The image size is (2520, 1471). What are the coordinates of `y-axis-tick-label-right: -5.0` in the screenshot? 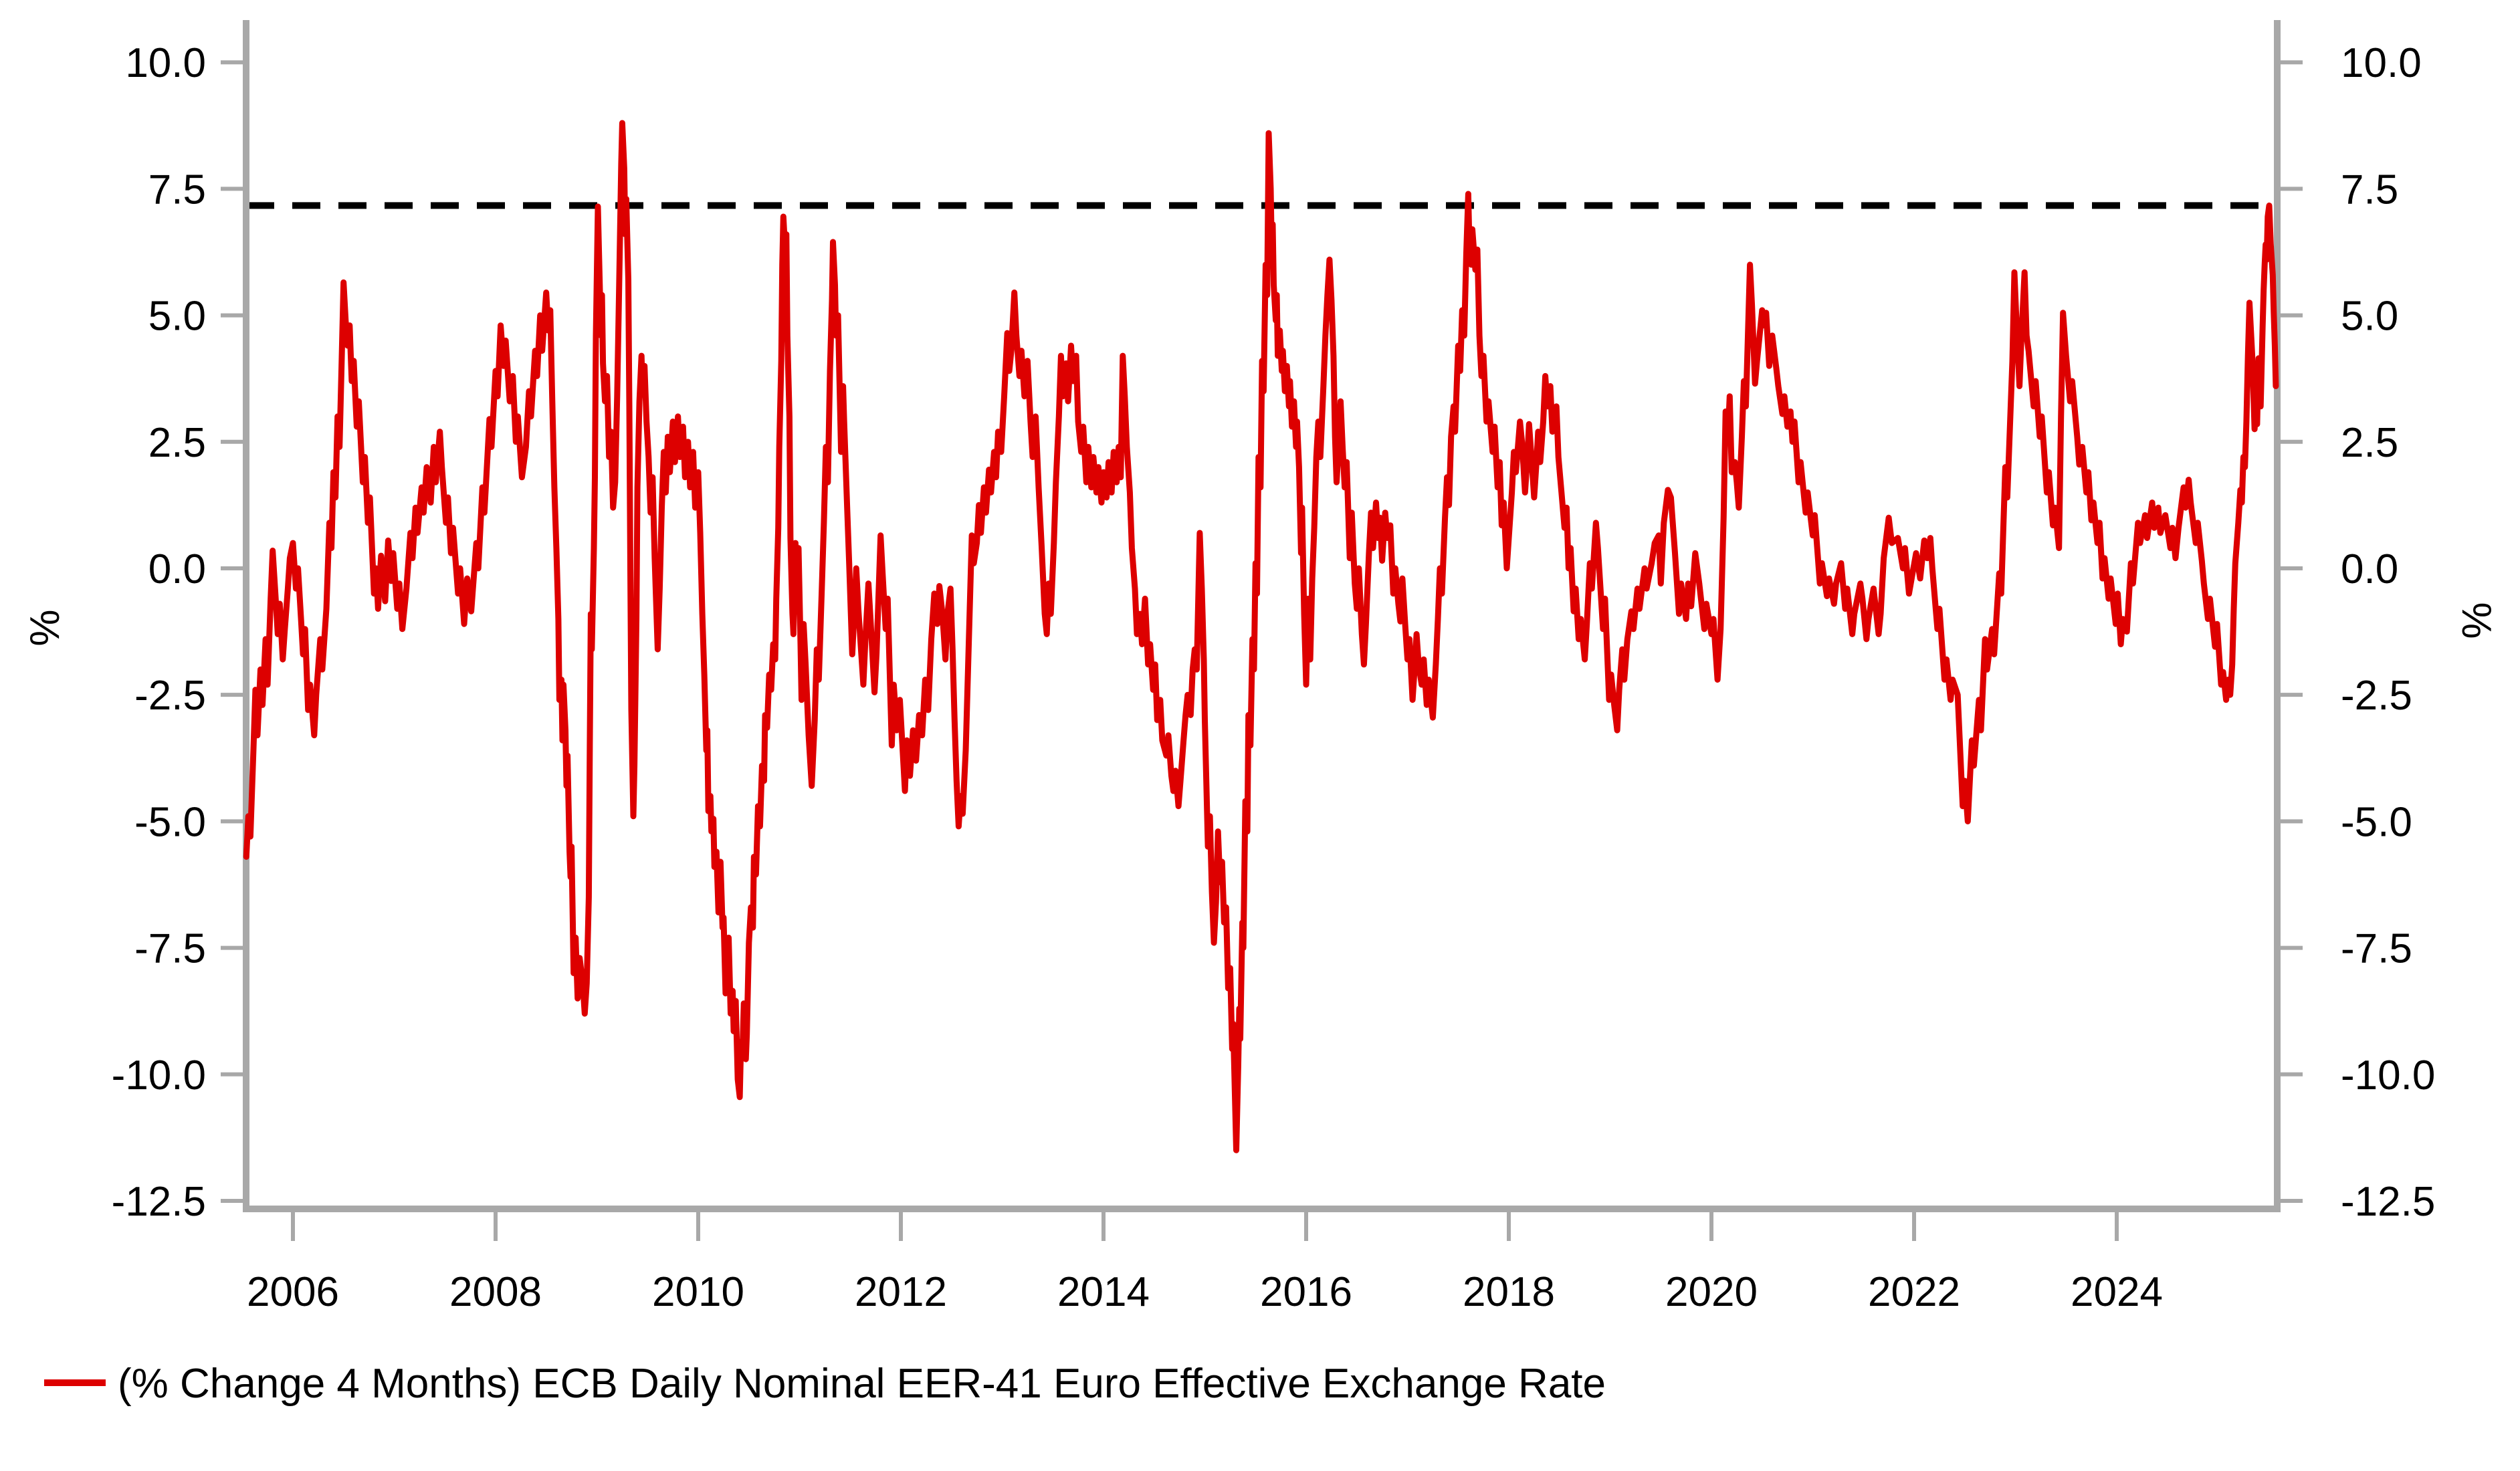 It's located at (2376, 822).